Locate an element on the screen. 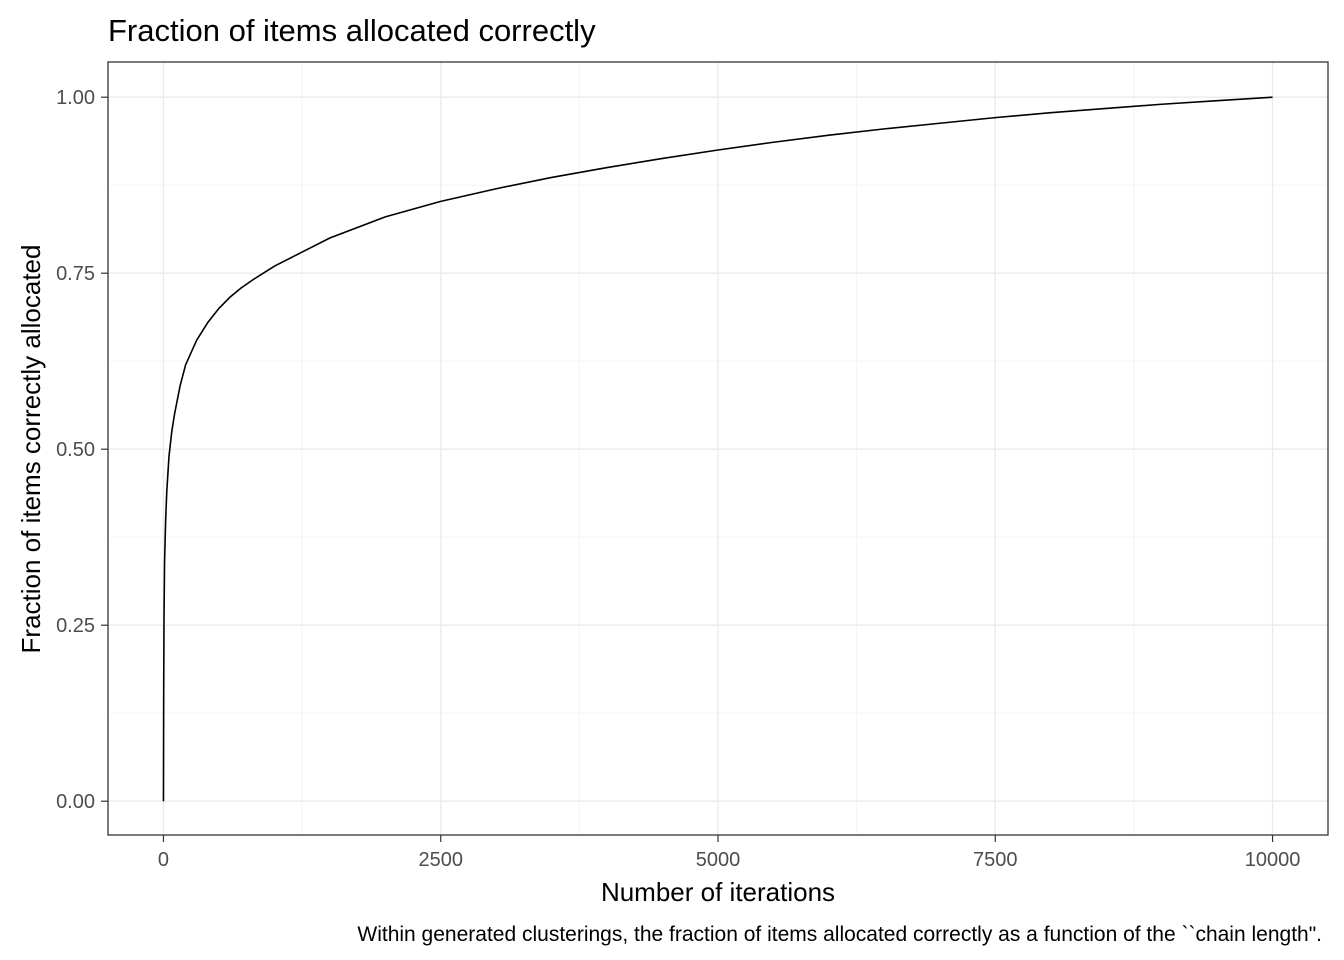  x-tick-label: 2500 is located at coordinates (440, 860).